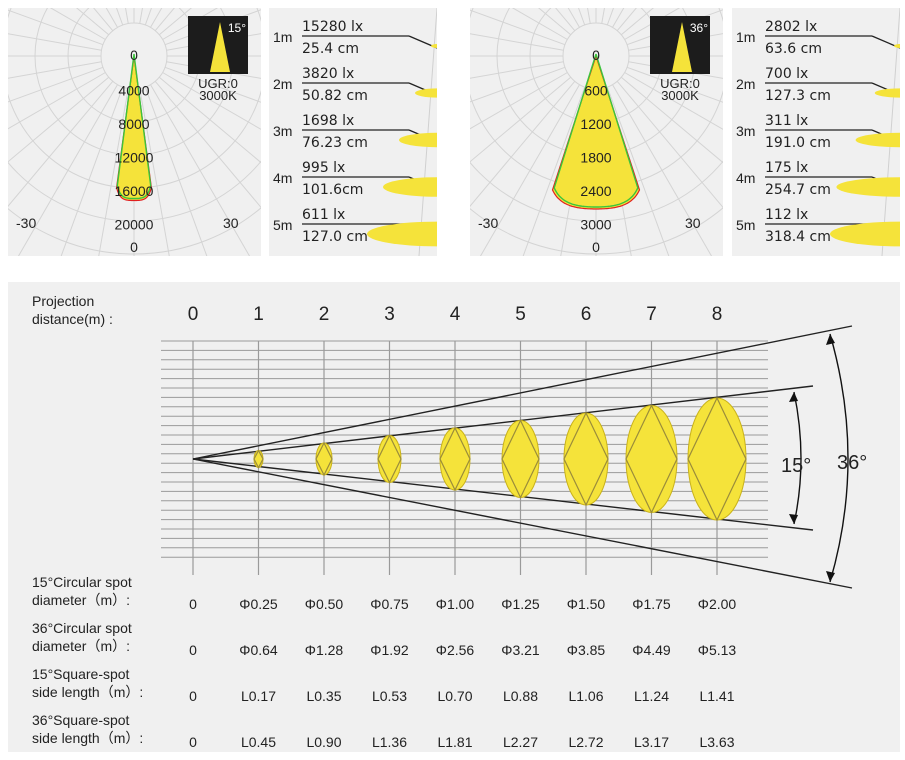  I want to click on radial-label: 600, so click(596, 91).